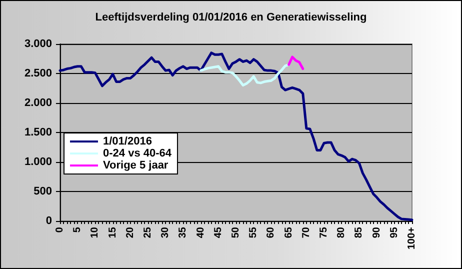  Describe the element at coordinates (183, 232) in the screenshot. I see `x-tick-label: 35` at that location.